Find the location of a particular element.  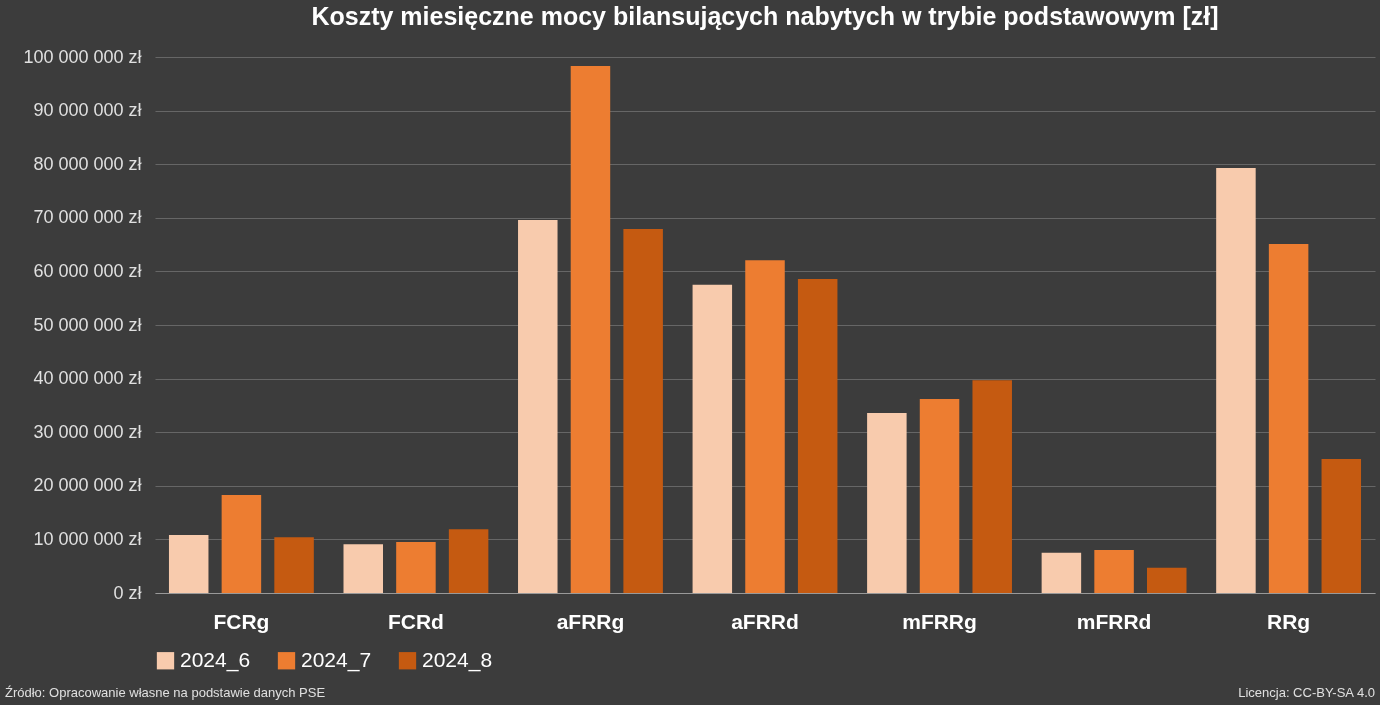

y-tick-label: 0 zł is located at coordinates (127, 592).